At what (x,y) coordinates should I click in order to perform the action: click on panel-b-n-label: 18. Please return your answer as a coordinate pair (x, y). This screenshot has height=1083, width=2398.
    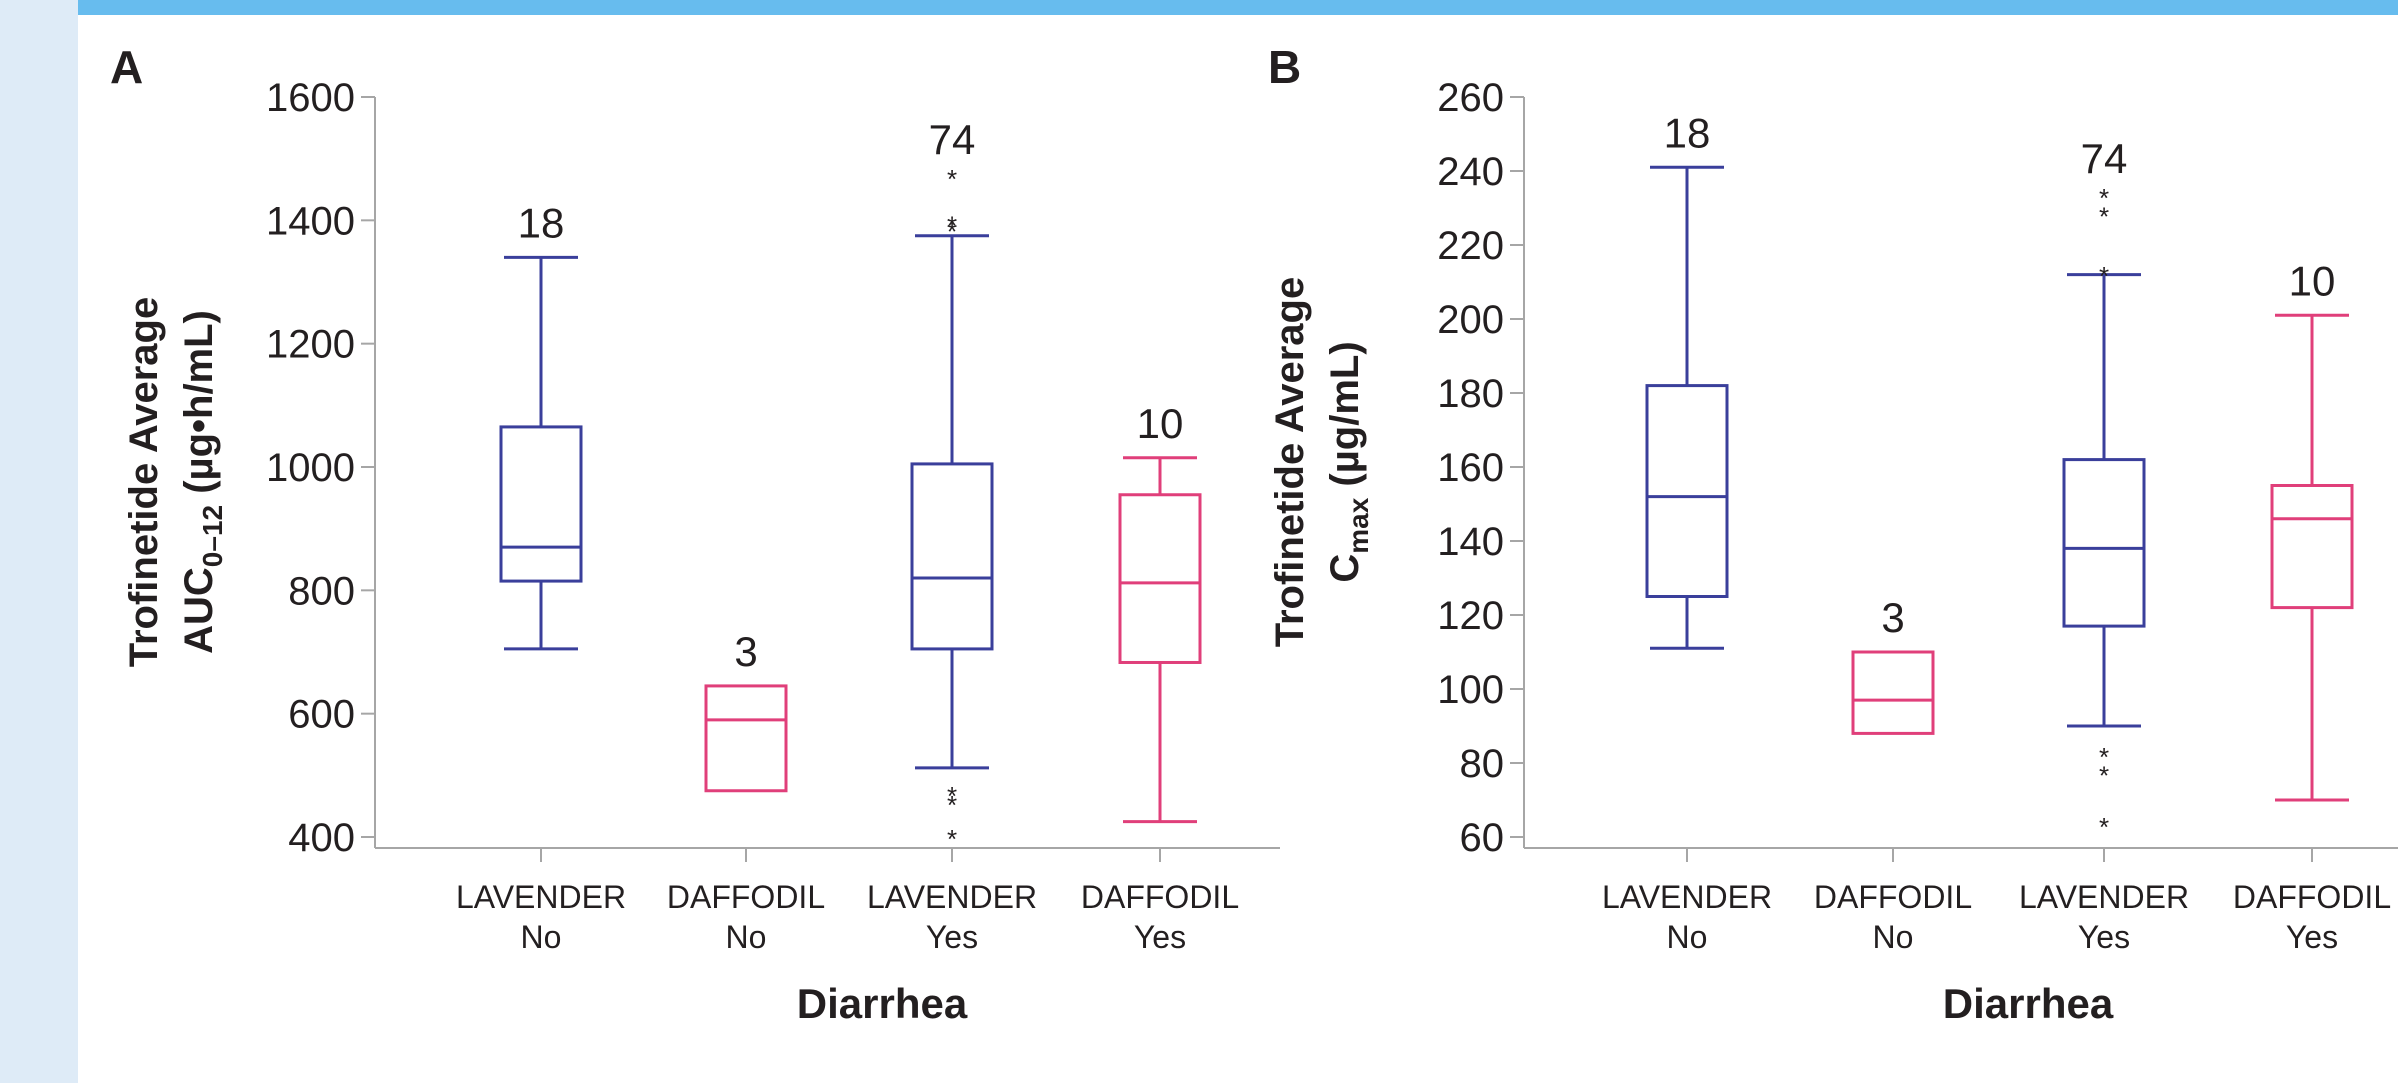
    Looking at the image, I should click on (1687, 132).